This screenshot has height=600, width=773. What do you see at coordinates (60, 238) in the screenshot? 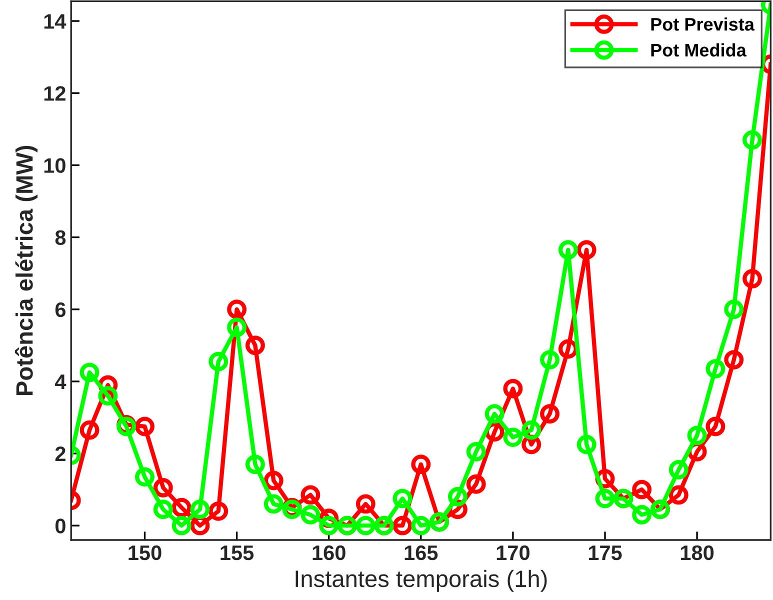
I see `y-tick-label: 8` at bounding box center [60, 238].